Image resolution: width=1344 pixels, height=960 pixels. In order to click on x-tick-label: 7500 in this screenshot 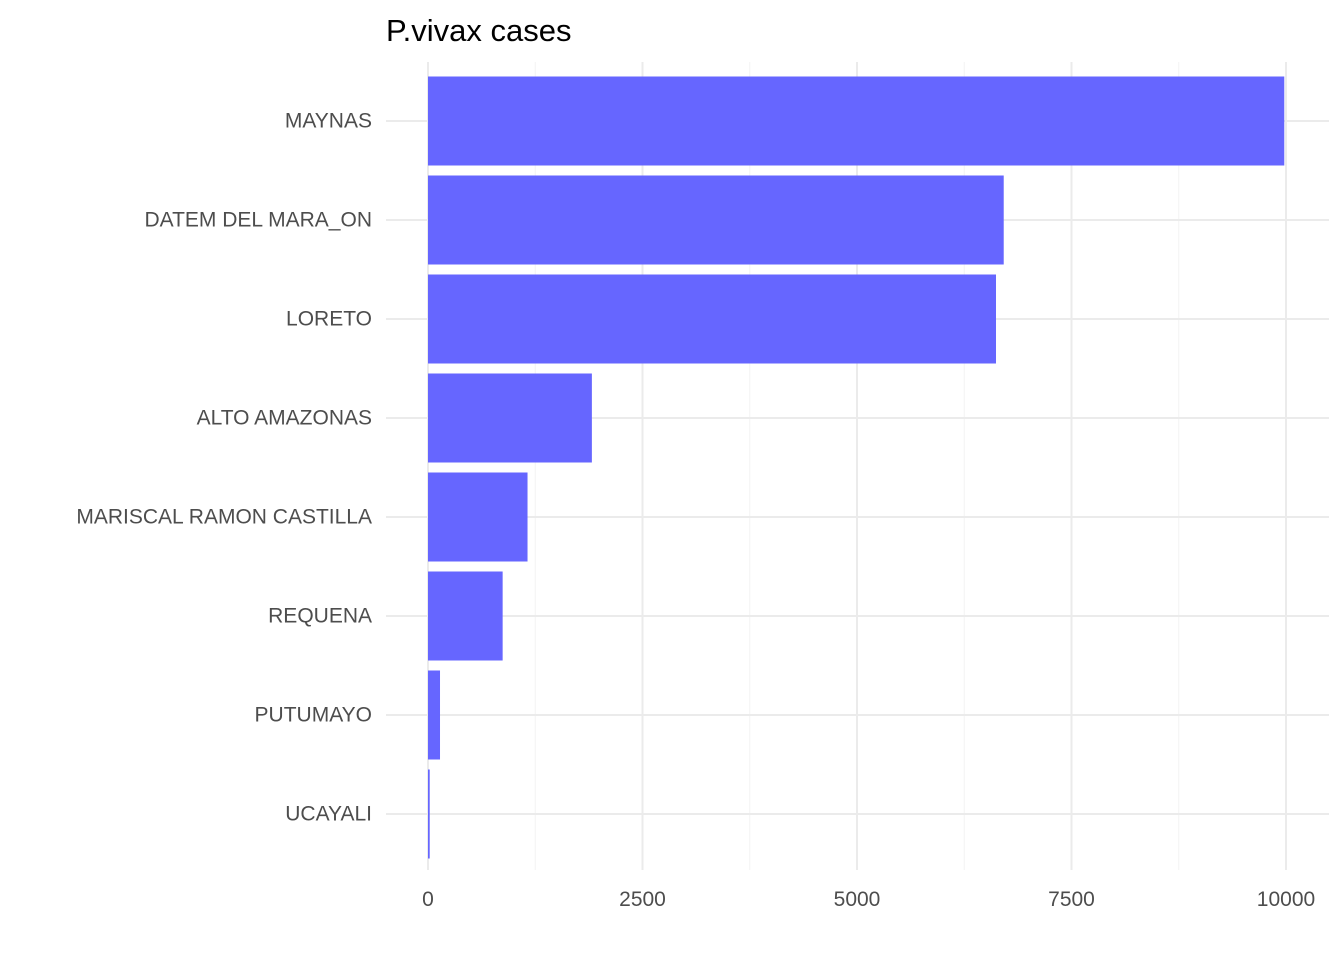, I will do `click(1071, 899)`.